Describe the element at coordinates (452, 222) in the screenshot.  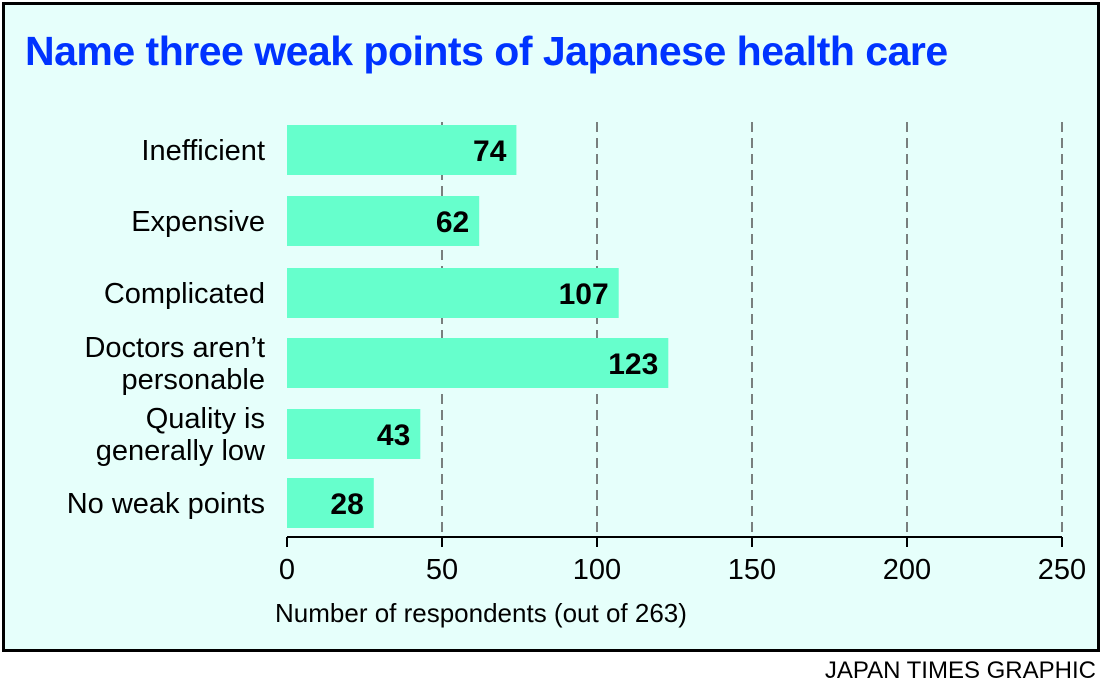
I see `bar-value-label-1: 62` at that location.